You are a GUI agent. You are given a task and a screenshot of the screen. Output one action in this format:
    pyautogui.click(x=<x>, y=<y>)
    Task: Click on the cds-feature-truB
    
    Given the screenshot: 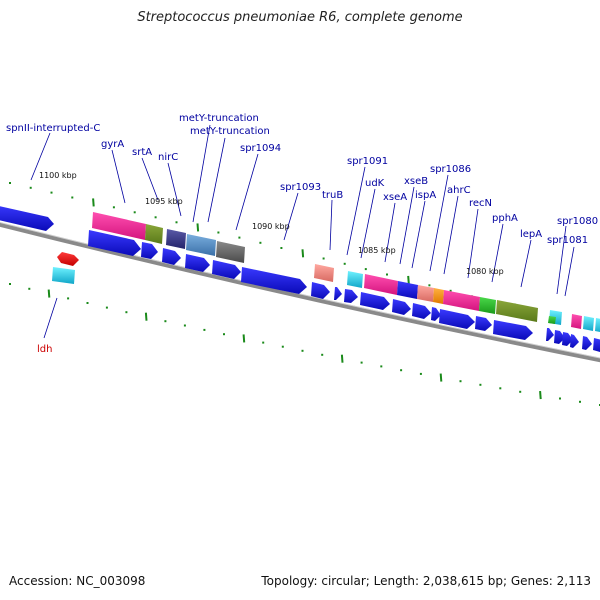 What is the action you would take?
    pyautogui.click(x=324, y=273)
    